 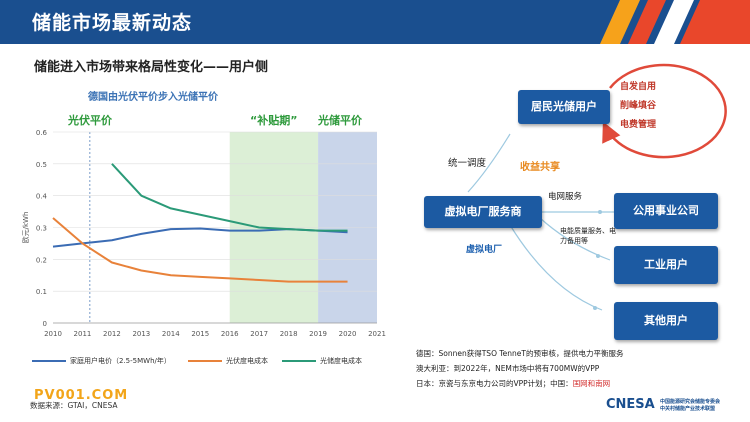 I want to click on region-label-pv-parity: 光伏平价, so click(x=90, y=120).